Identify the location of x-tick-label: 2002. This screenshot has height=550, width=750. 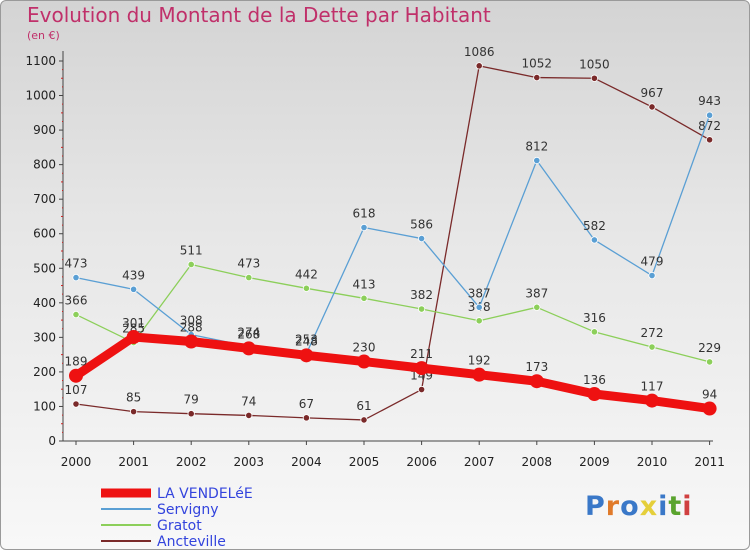
(191, 462).